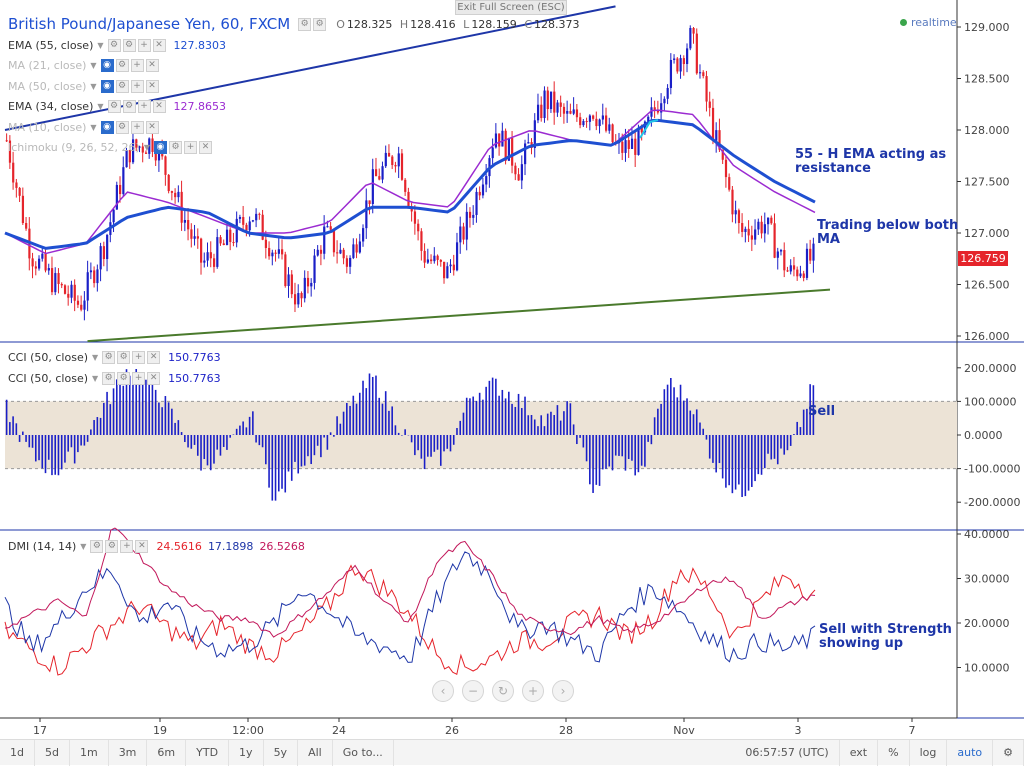  I want to click on legend-row-5: Ichimoku (9, 26, 52, 26) ▼ ◉ ⚙ + ✕, so click(113, 148).